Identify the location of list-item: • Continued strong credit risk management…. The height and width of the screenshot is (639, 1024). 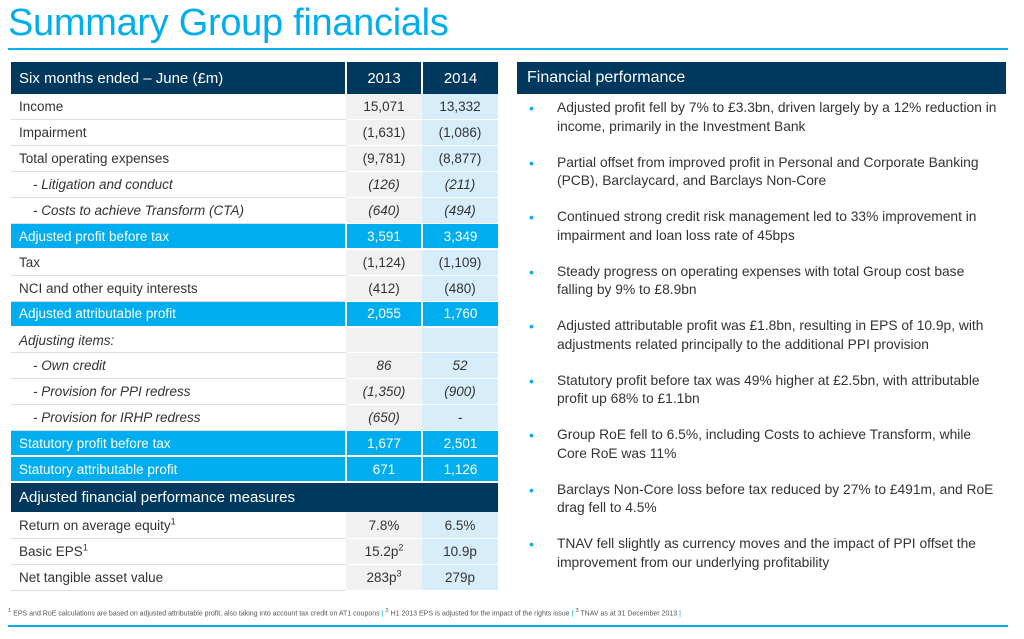
(763, 235).